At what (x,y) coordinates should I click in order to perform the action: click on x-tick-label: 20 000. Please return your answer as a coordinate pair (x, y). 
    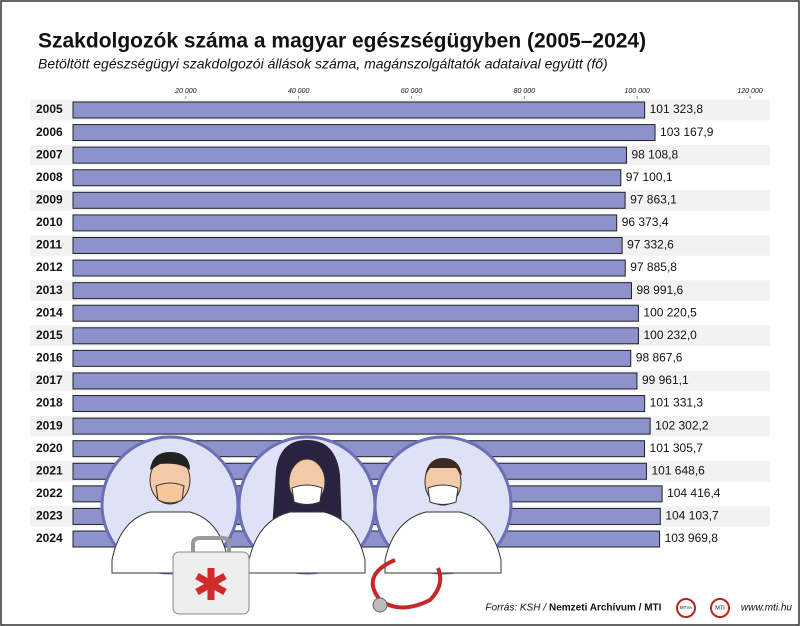
    Looking at the image, I should click on (185, 91).